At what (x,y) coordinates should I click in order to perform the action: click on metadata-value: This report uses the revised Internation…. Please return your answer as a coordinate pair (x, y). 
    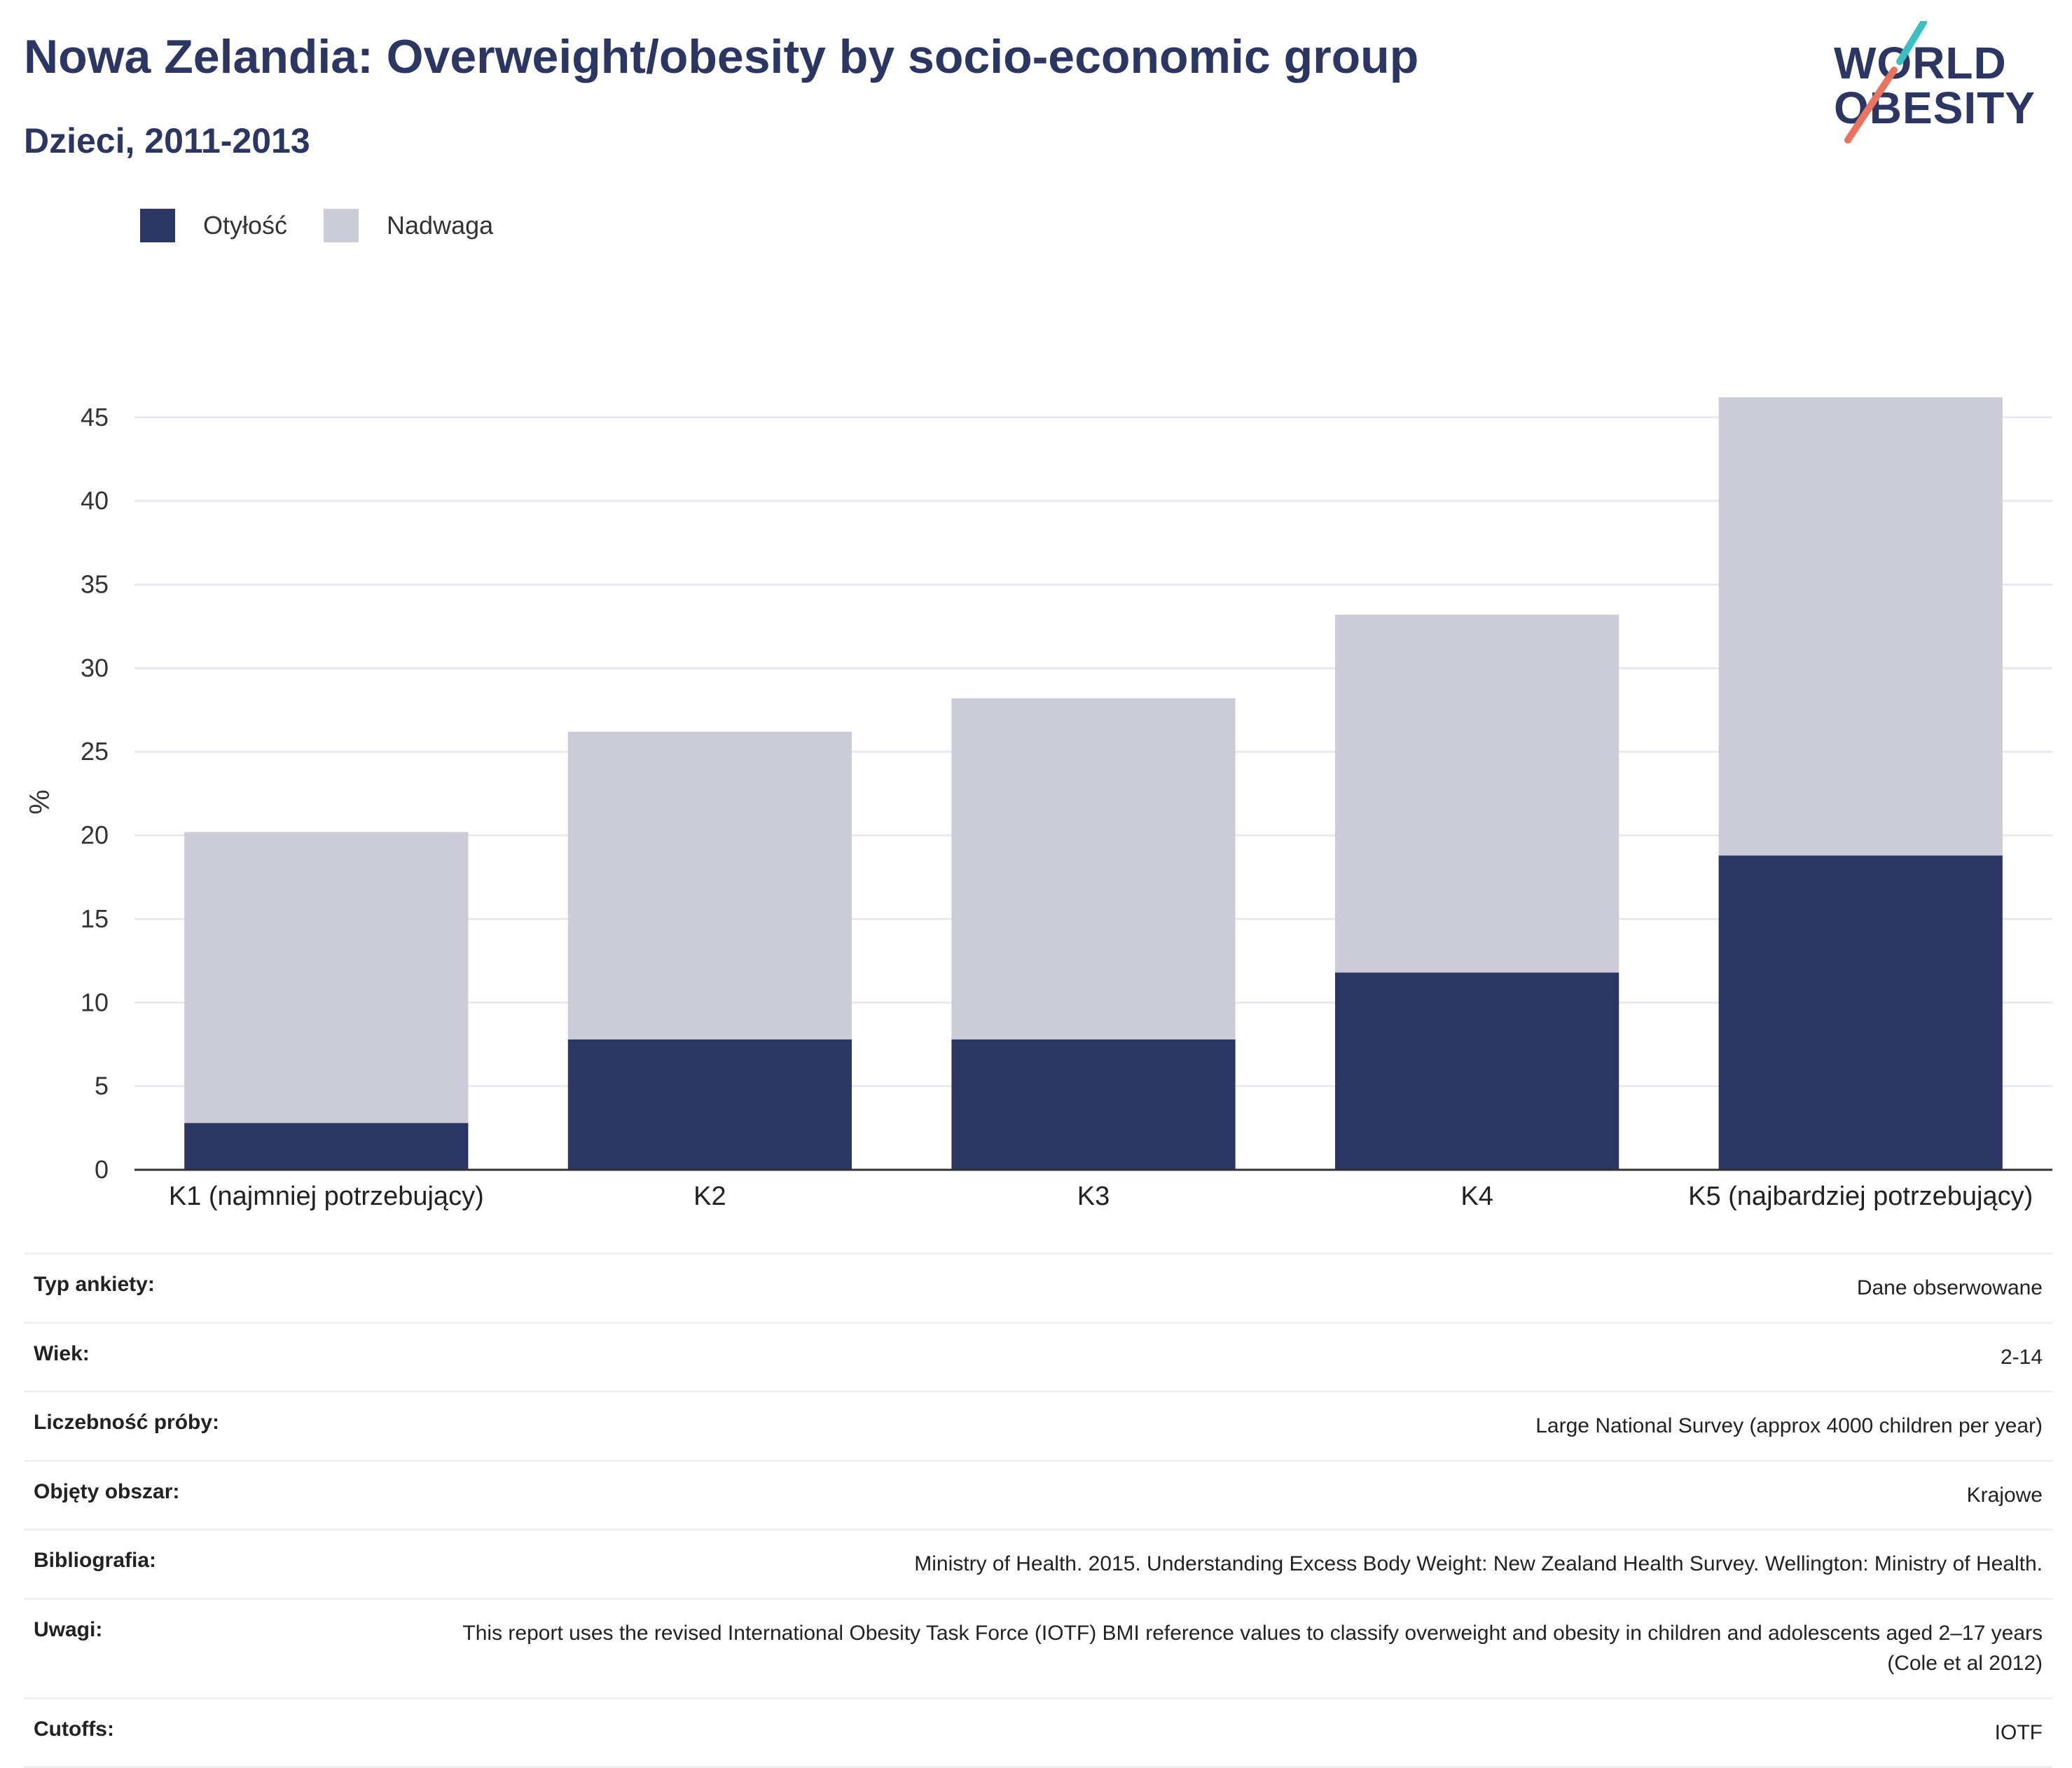
    Looking at the image, I should click on (1237, 1648).